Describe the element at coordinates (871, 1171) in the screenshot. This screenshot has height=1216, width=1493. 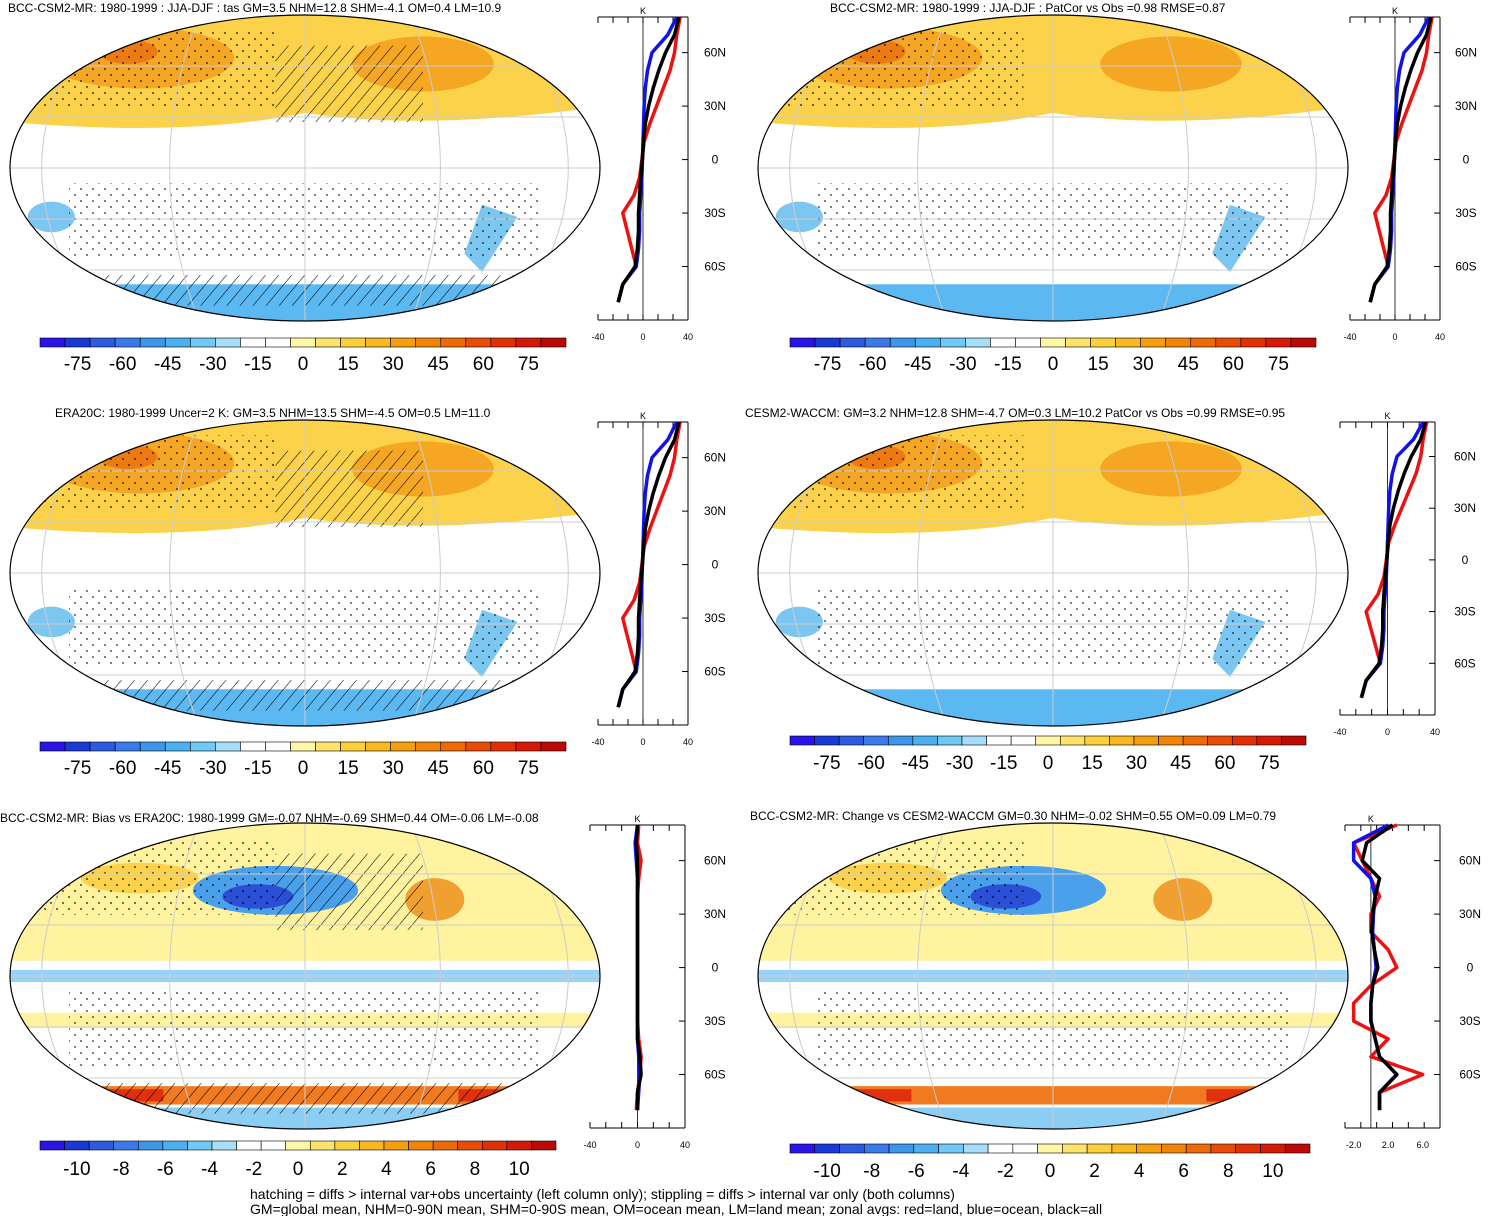
I see `colorbar-label: -8` at that location.